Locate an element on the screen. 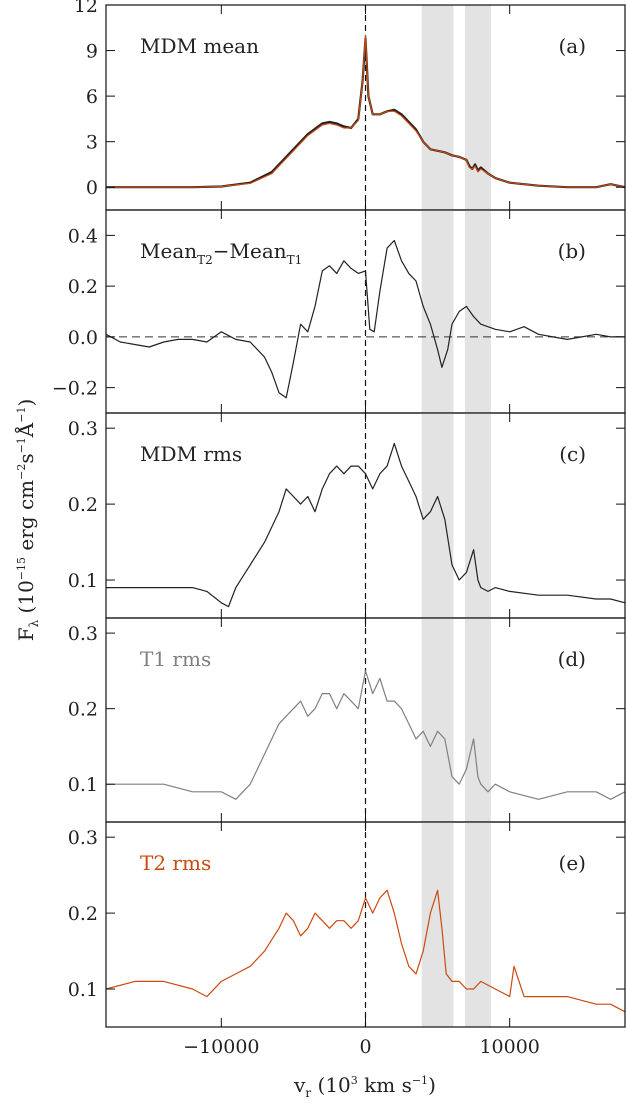 The image size is (626, 1105). y-axis-label-unit1: erg cm is located at coordinates (26, 518).